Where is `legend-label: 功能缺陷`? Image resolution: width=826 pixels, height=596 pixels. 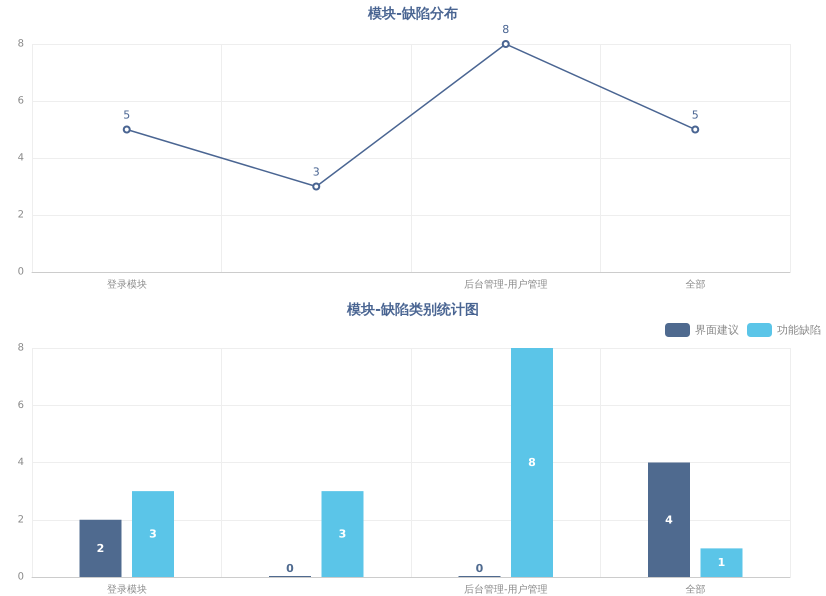
legend-label: 功能缺陷 is located at coordinates (799, 330).